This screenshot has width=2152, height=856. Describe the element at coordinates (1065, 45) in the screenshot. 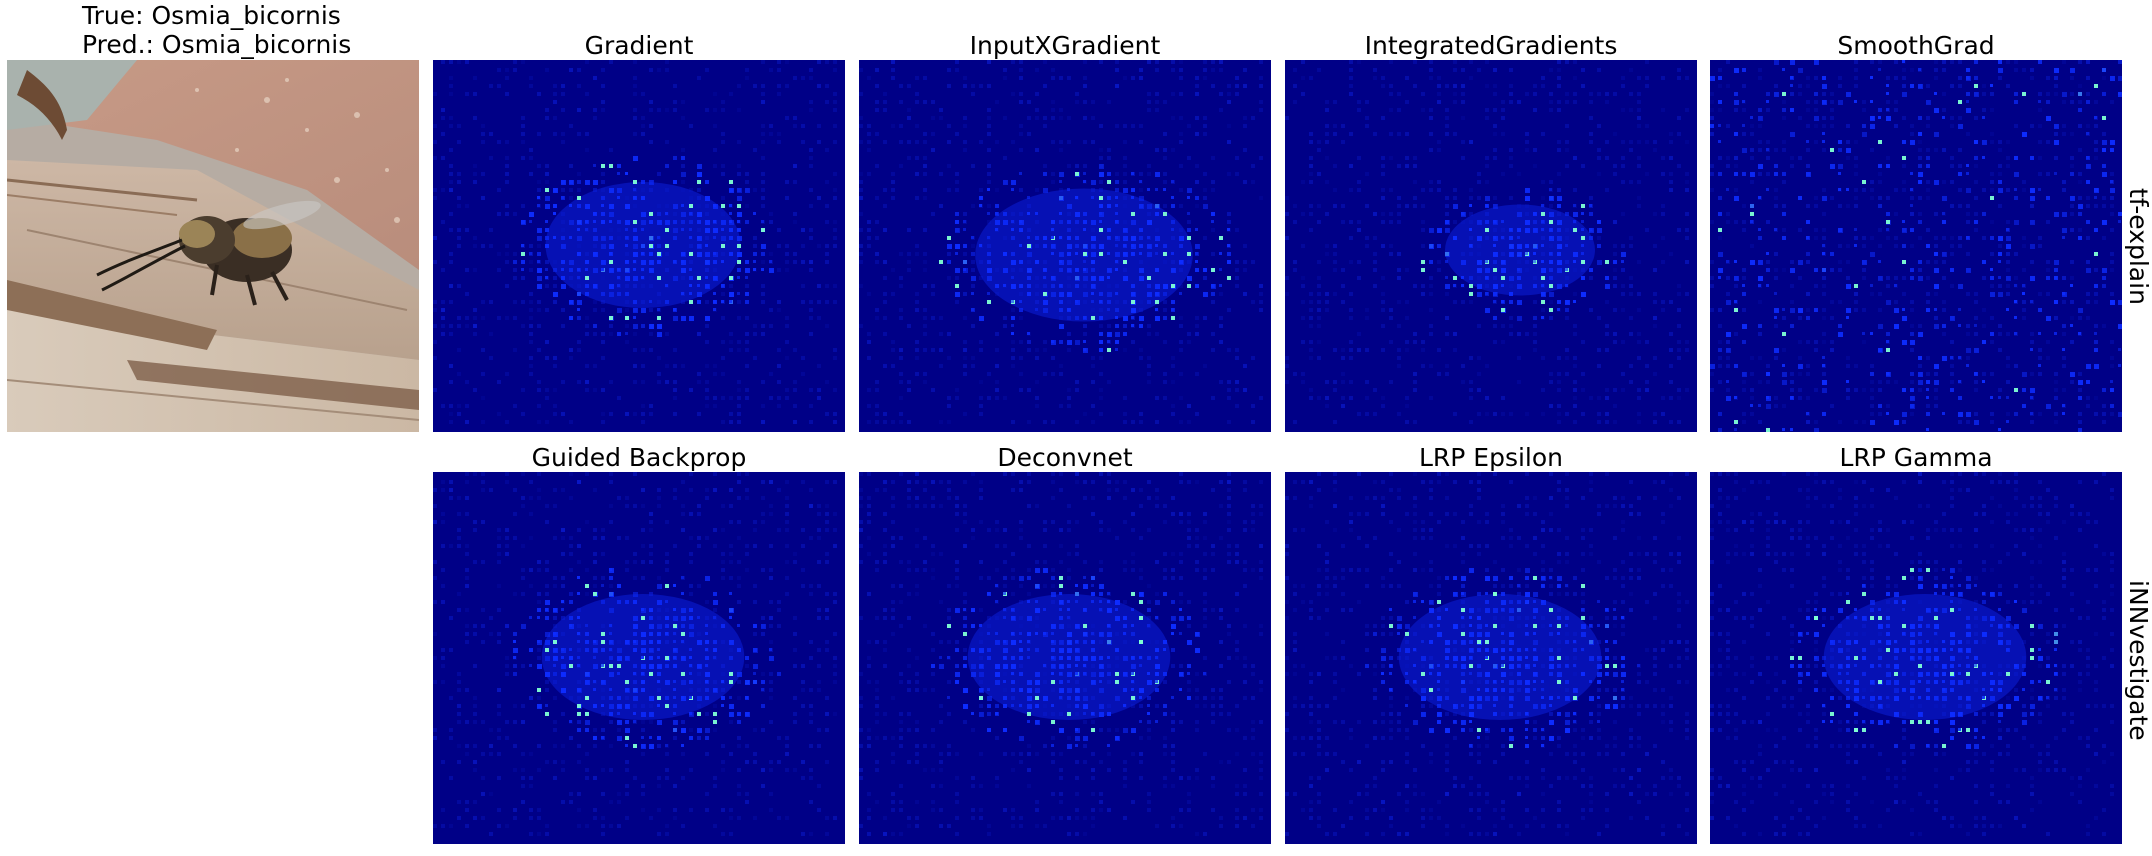

I see `method-title-inputxgradient: InputXGradient` at that location.